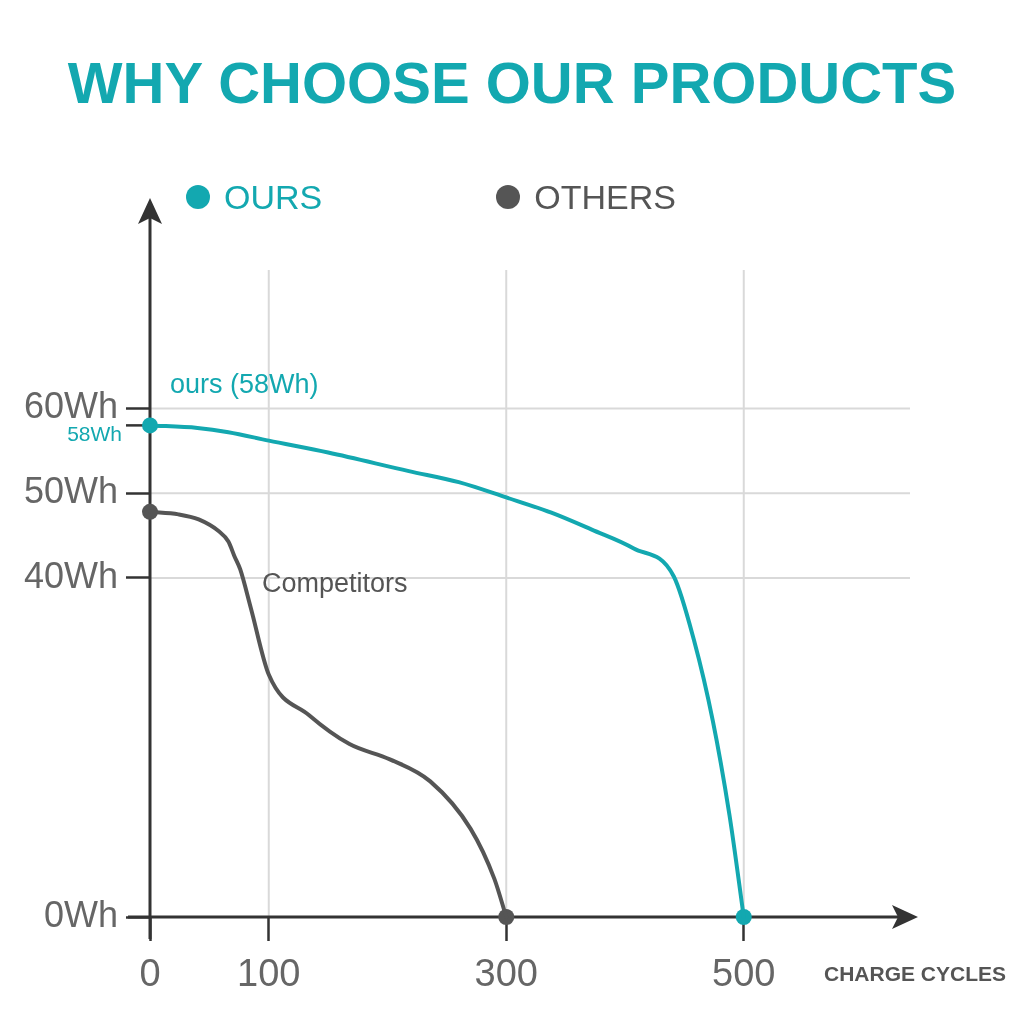 The height and width of the screenshot is (1024, 1024). I want to click on chart-title: WHY CHOOSE OUR PRODUCTS, so click(512, 83).